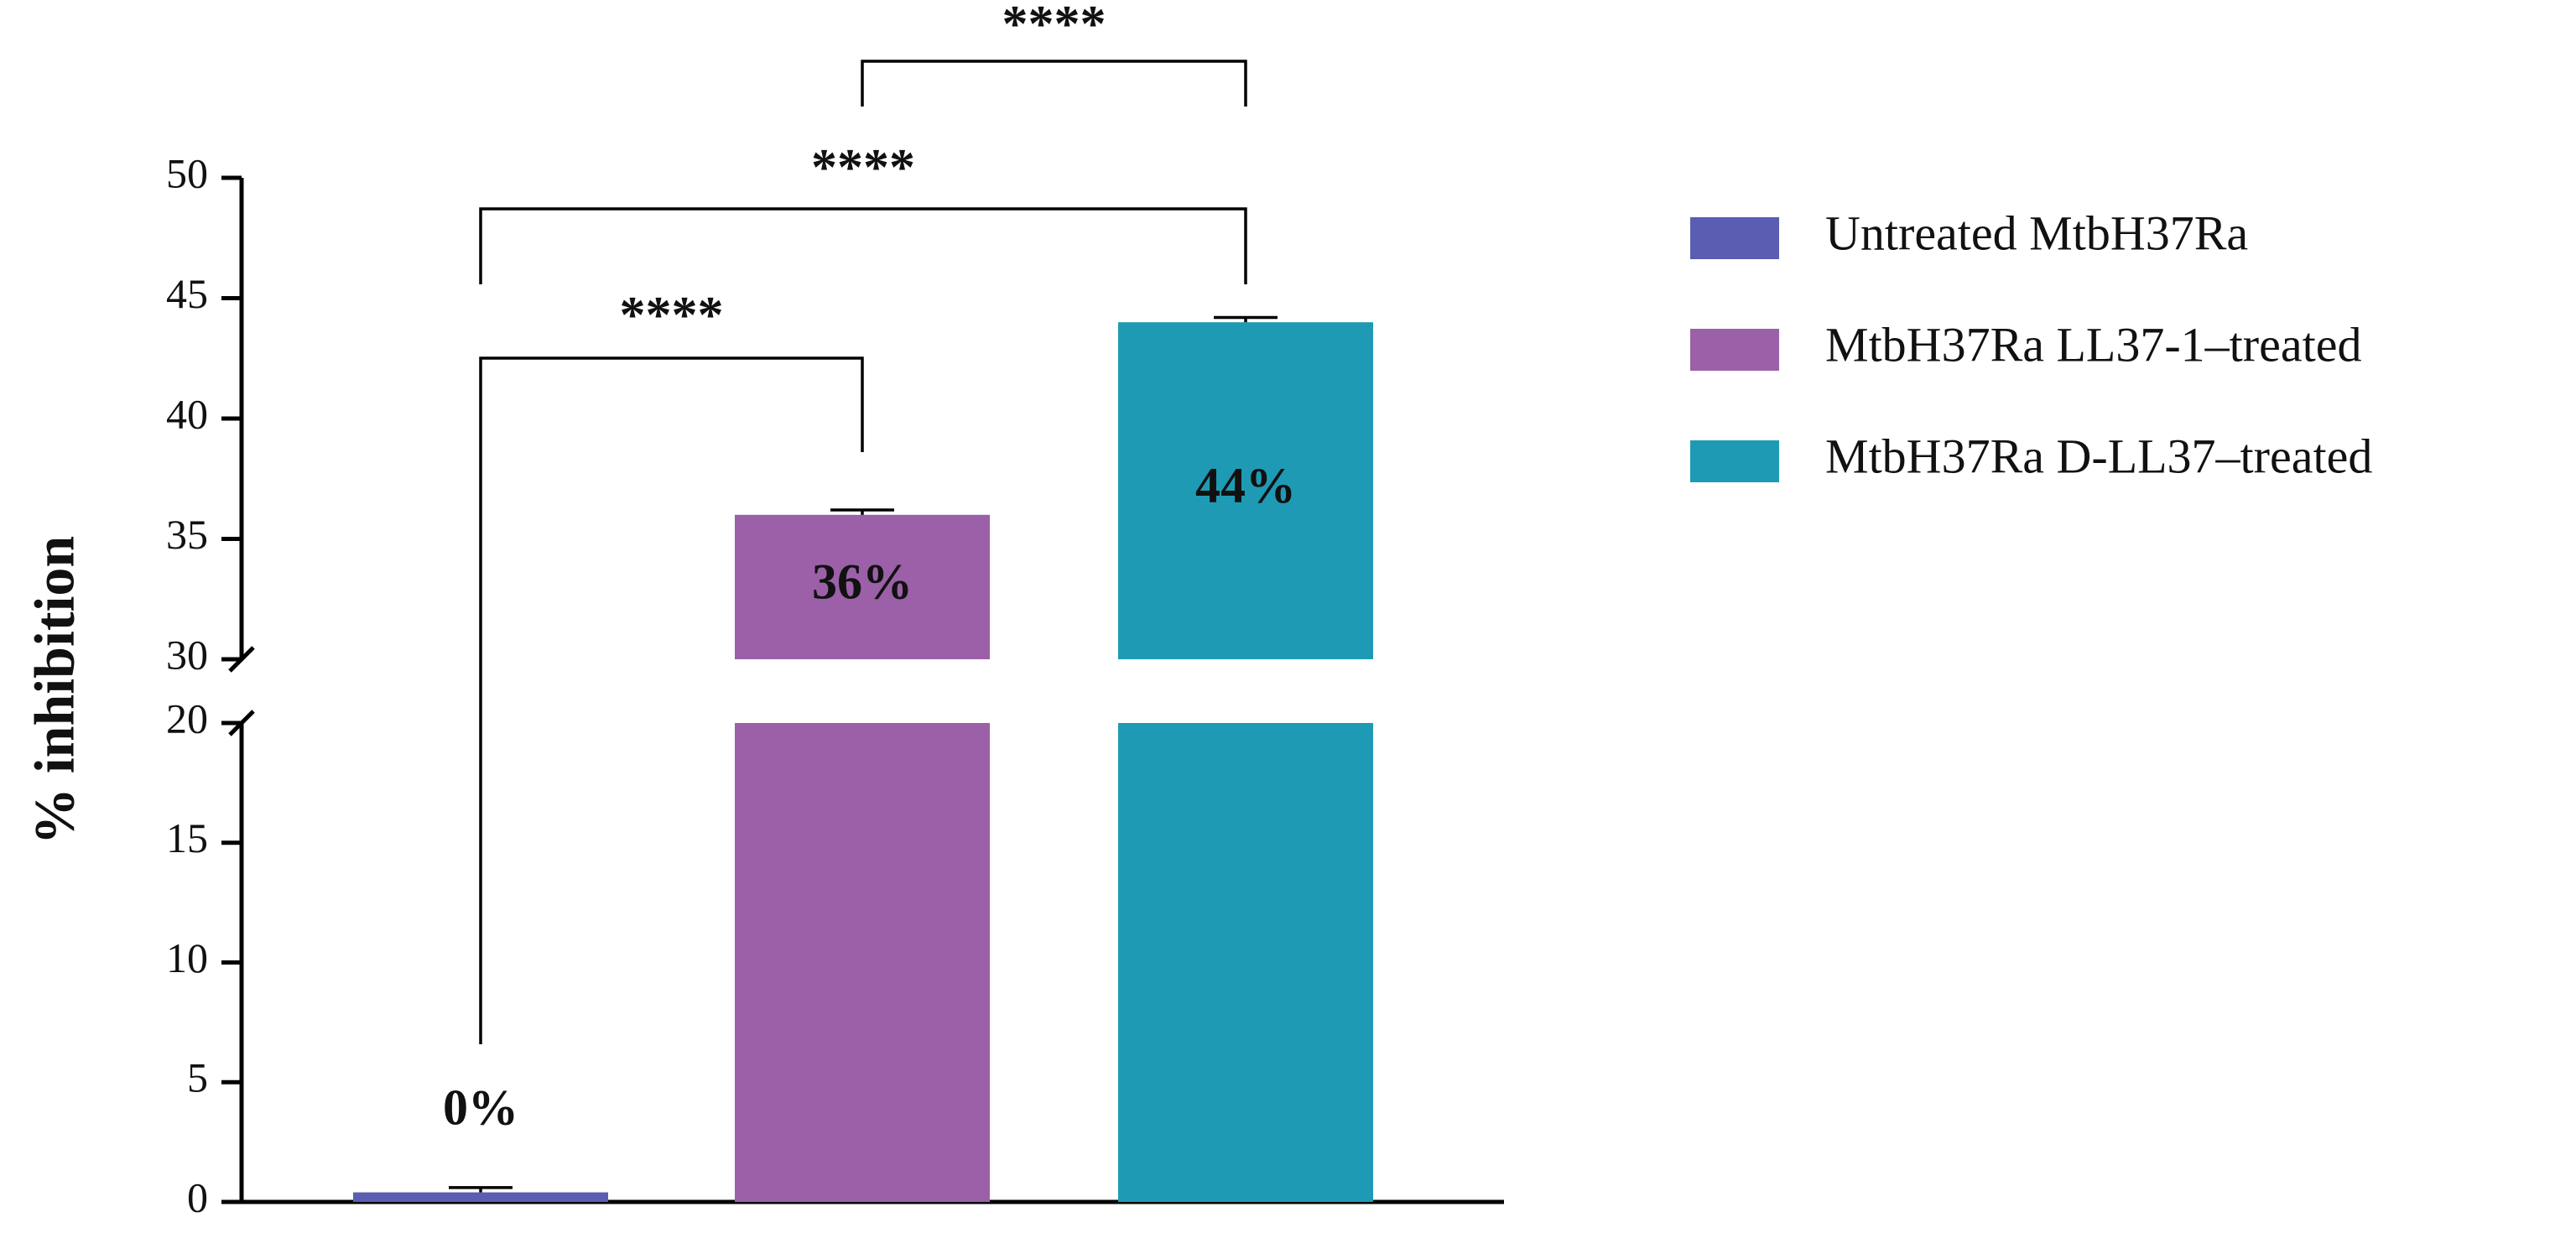 Image resolution: width=2576 pixels, height=1238 pixels. Describe the element at coordinates (862, 582) in the screenshot. I see `value-label: 36%` at that location.